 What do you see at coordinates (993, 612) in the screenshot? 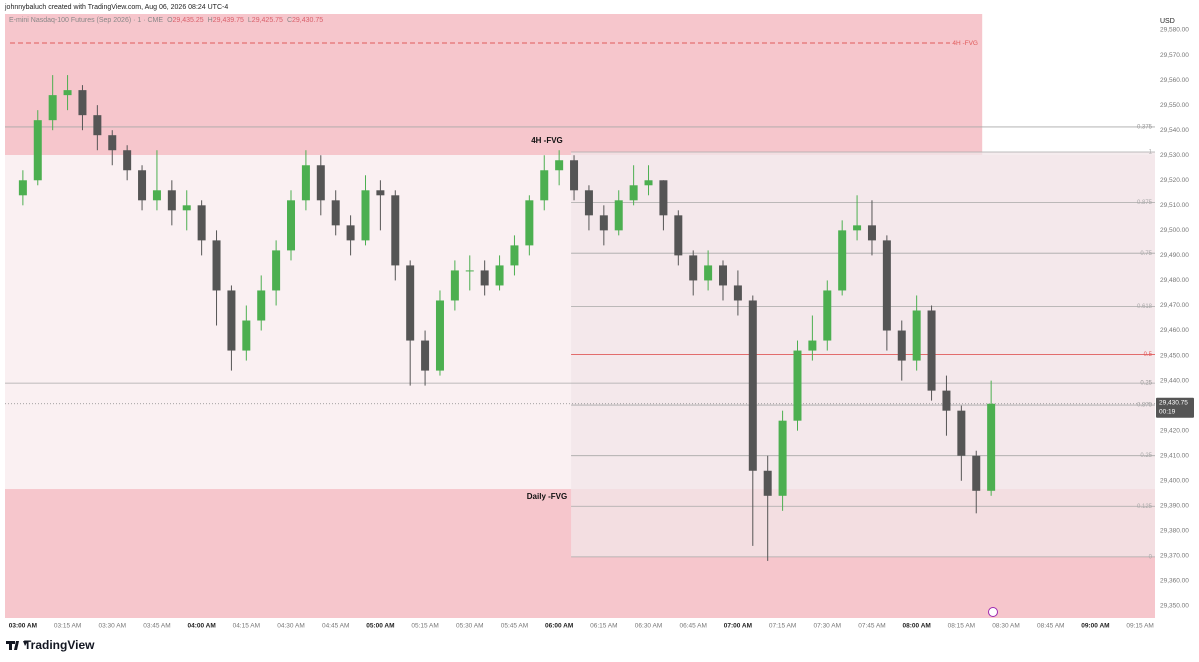
I see `event-icon` at bounding box center [993, 612].